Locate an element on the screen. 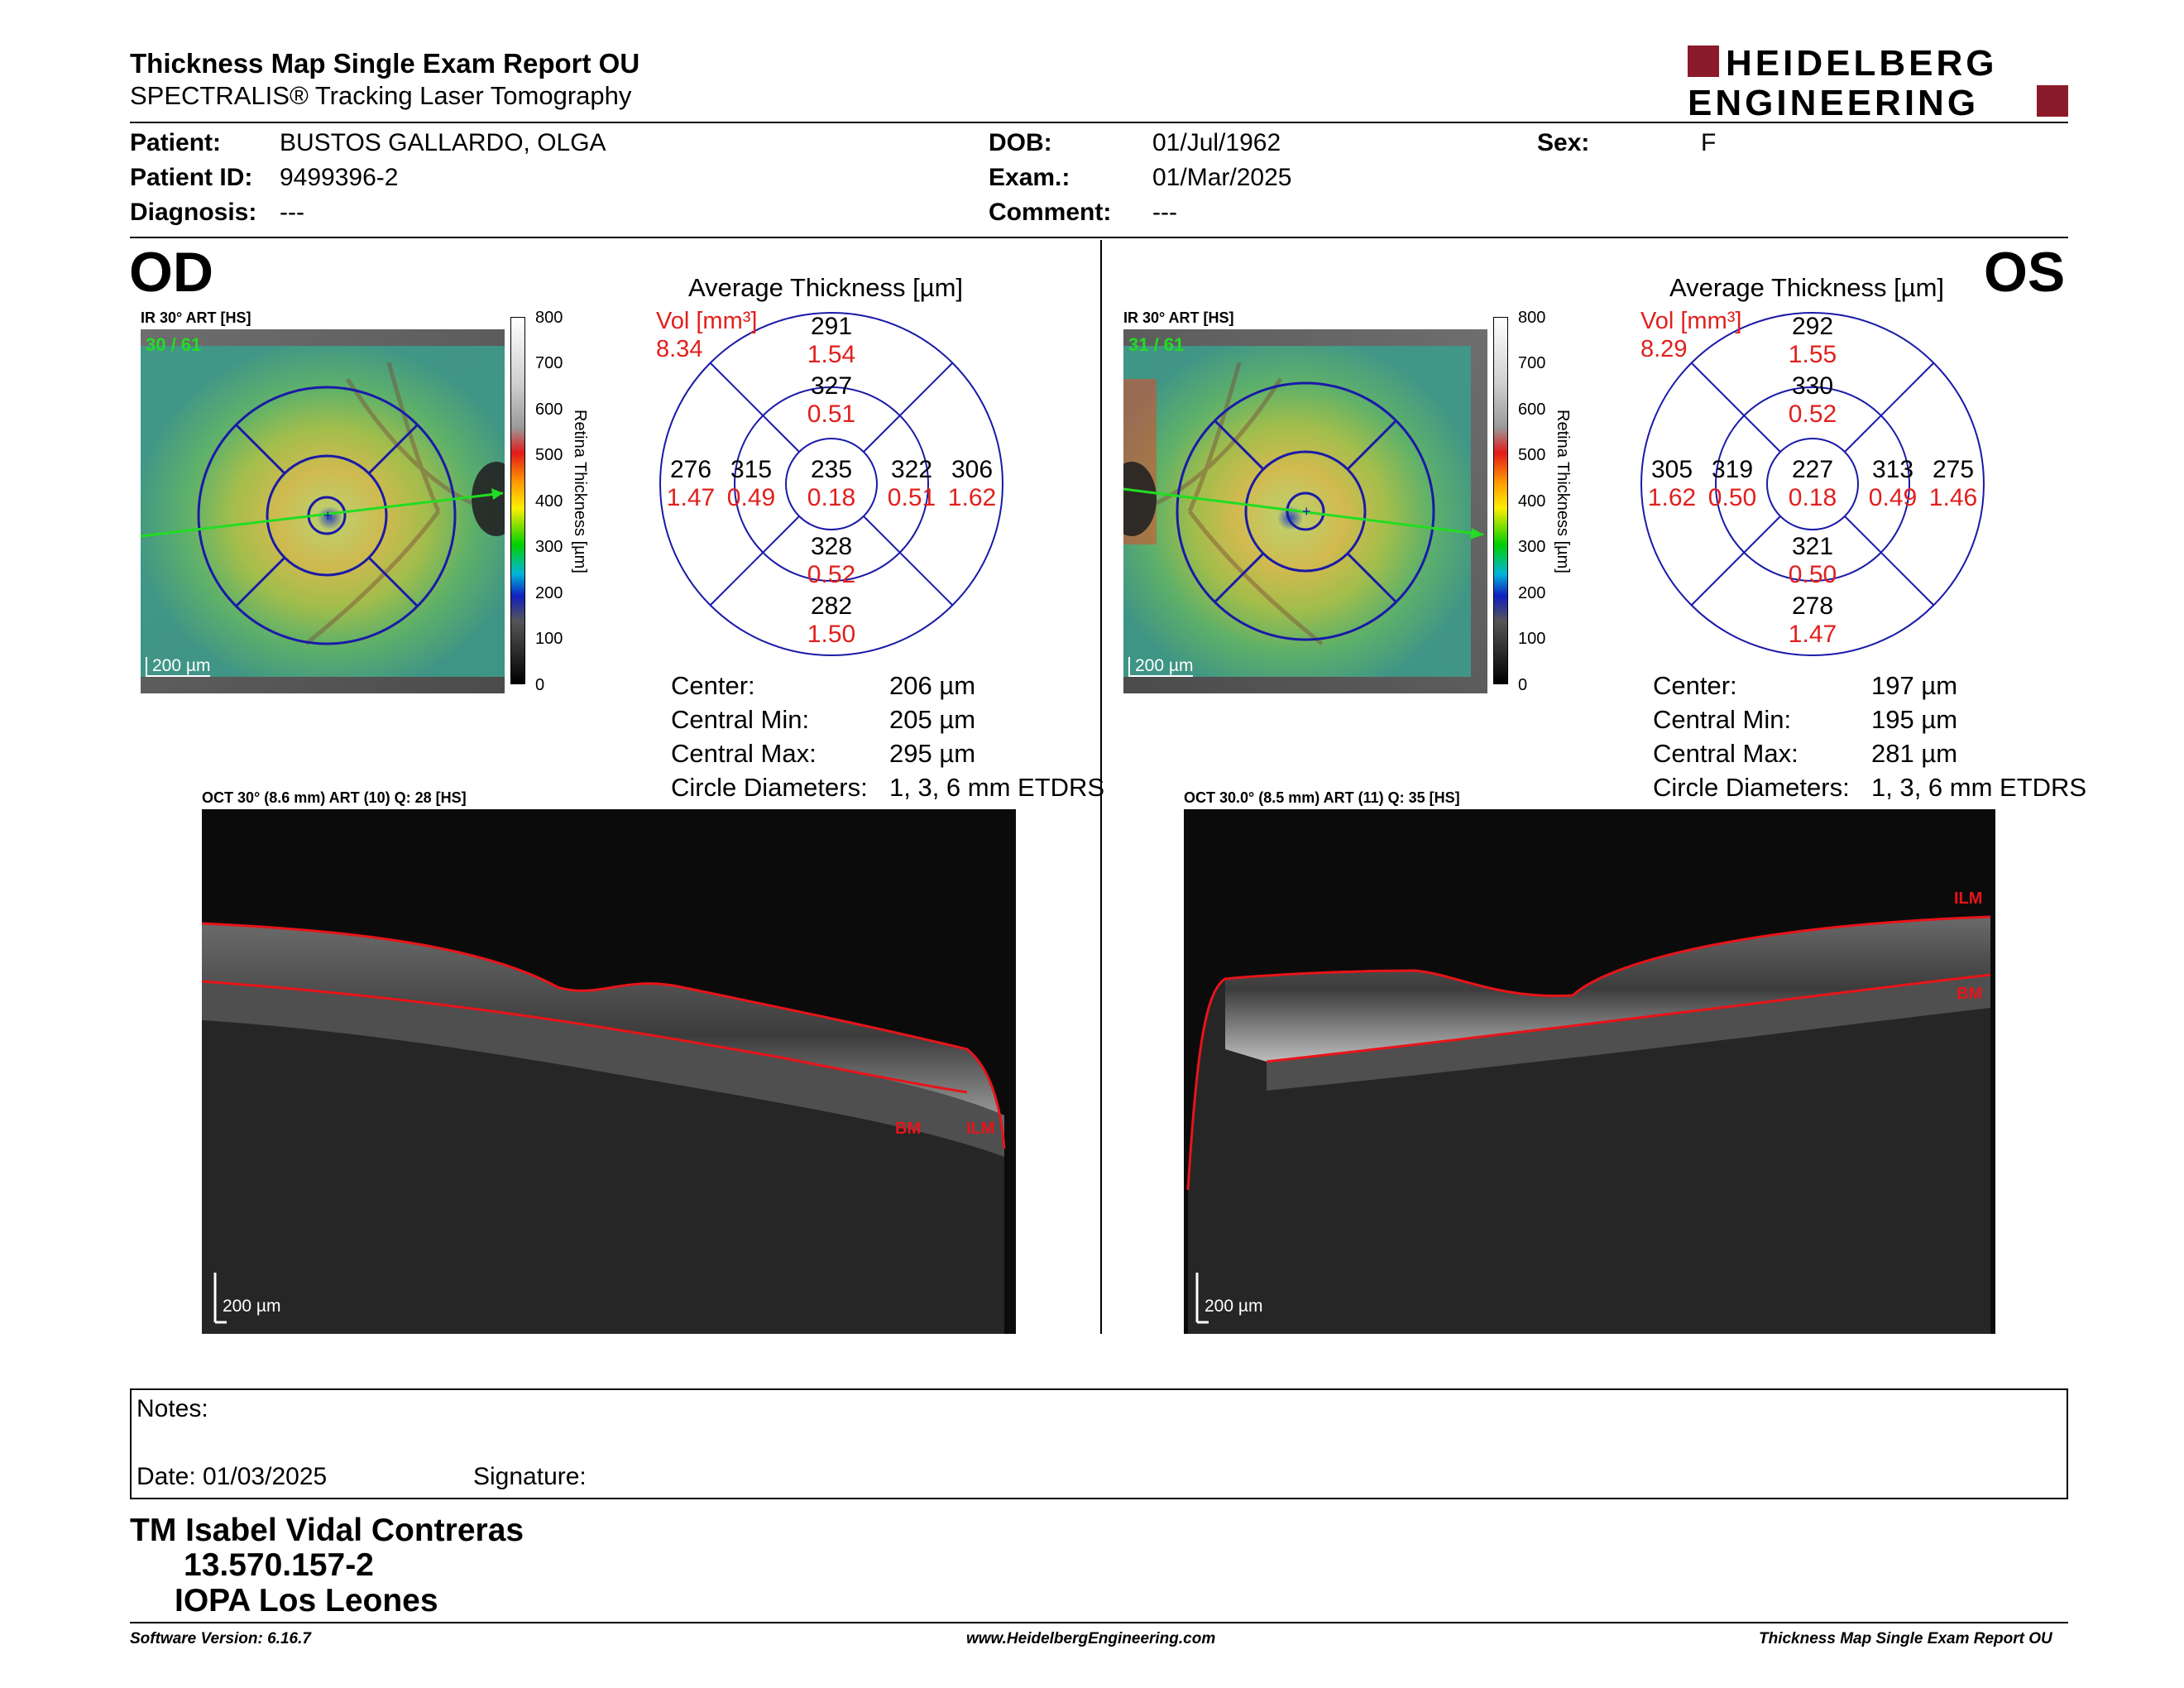  od-cbar-tick: 200 is located at coordinates (549, 593).